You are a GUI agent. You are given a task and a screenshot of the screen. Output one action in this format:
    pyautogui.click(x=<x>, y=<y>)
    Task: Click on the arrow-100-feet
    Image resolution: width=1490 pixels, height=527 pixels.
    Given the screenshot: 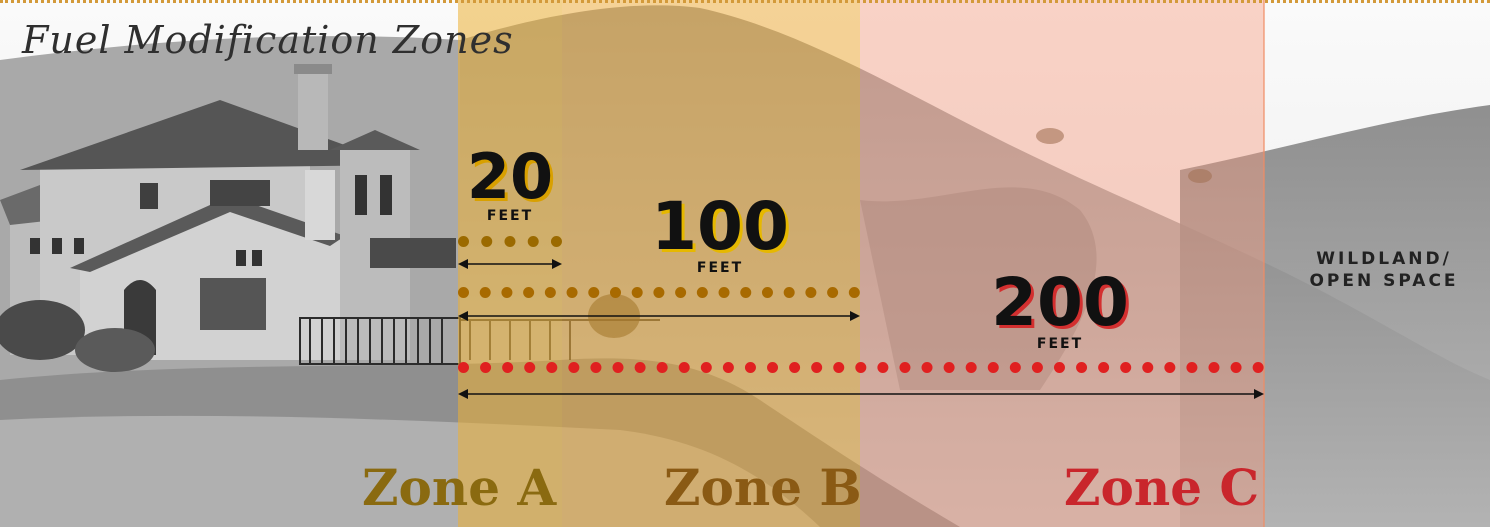 What is the action you would take?
    pyautogui.click(x=659, y=316)
    